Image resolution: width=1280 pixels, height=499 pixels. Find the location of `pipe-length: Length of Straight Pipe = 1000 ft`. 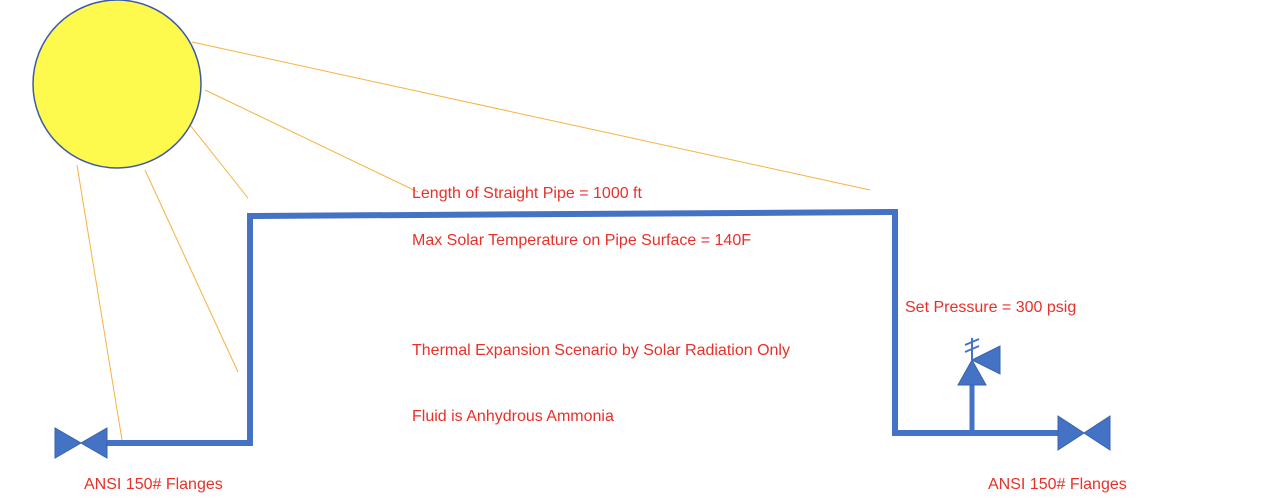

pipe-length: Length of Straight Pipe = 1000 ft is located at coordinates (527, 193).